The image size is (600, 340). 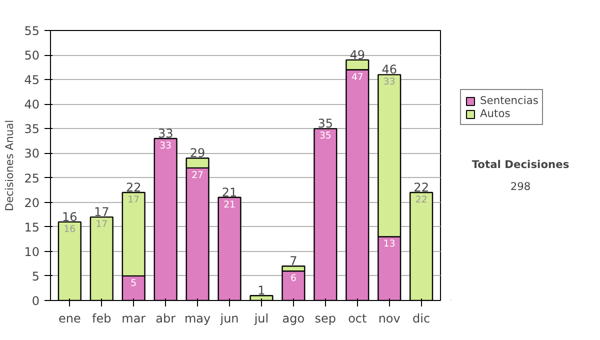 I want to click on text: Total Decisiones, so click(x=521, y=164).